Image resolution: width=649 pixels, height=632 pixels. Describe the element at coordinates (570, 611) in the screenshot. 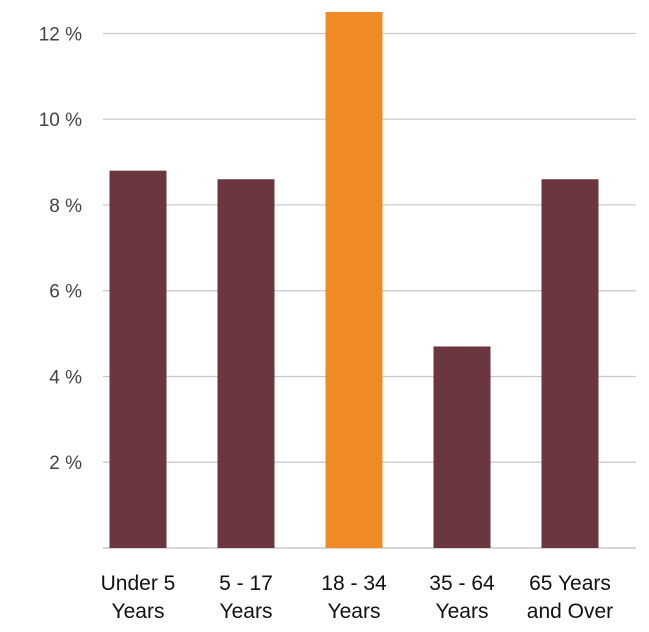

I see `x-tick-label: and Over` at that location.